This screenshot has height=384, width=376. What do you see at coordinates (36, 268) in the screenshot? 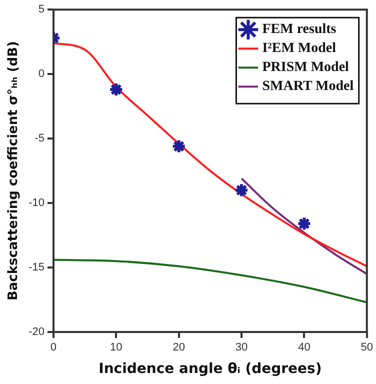
I see `y-tick-label: -15` at bounding box center [36, 268].